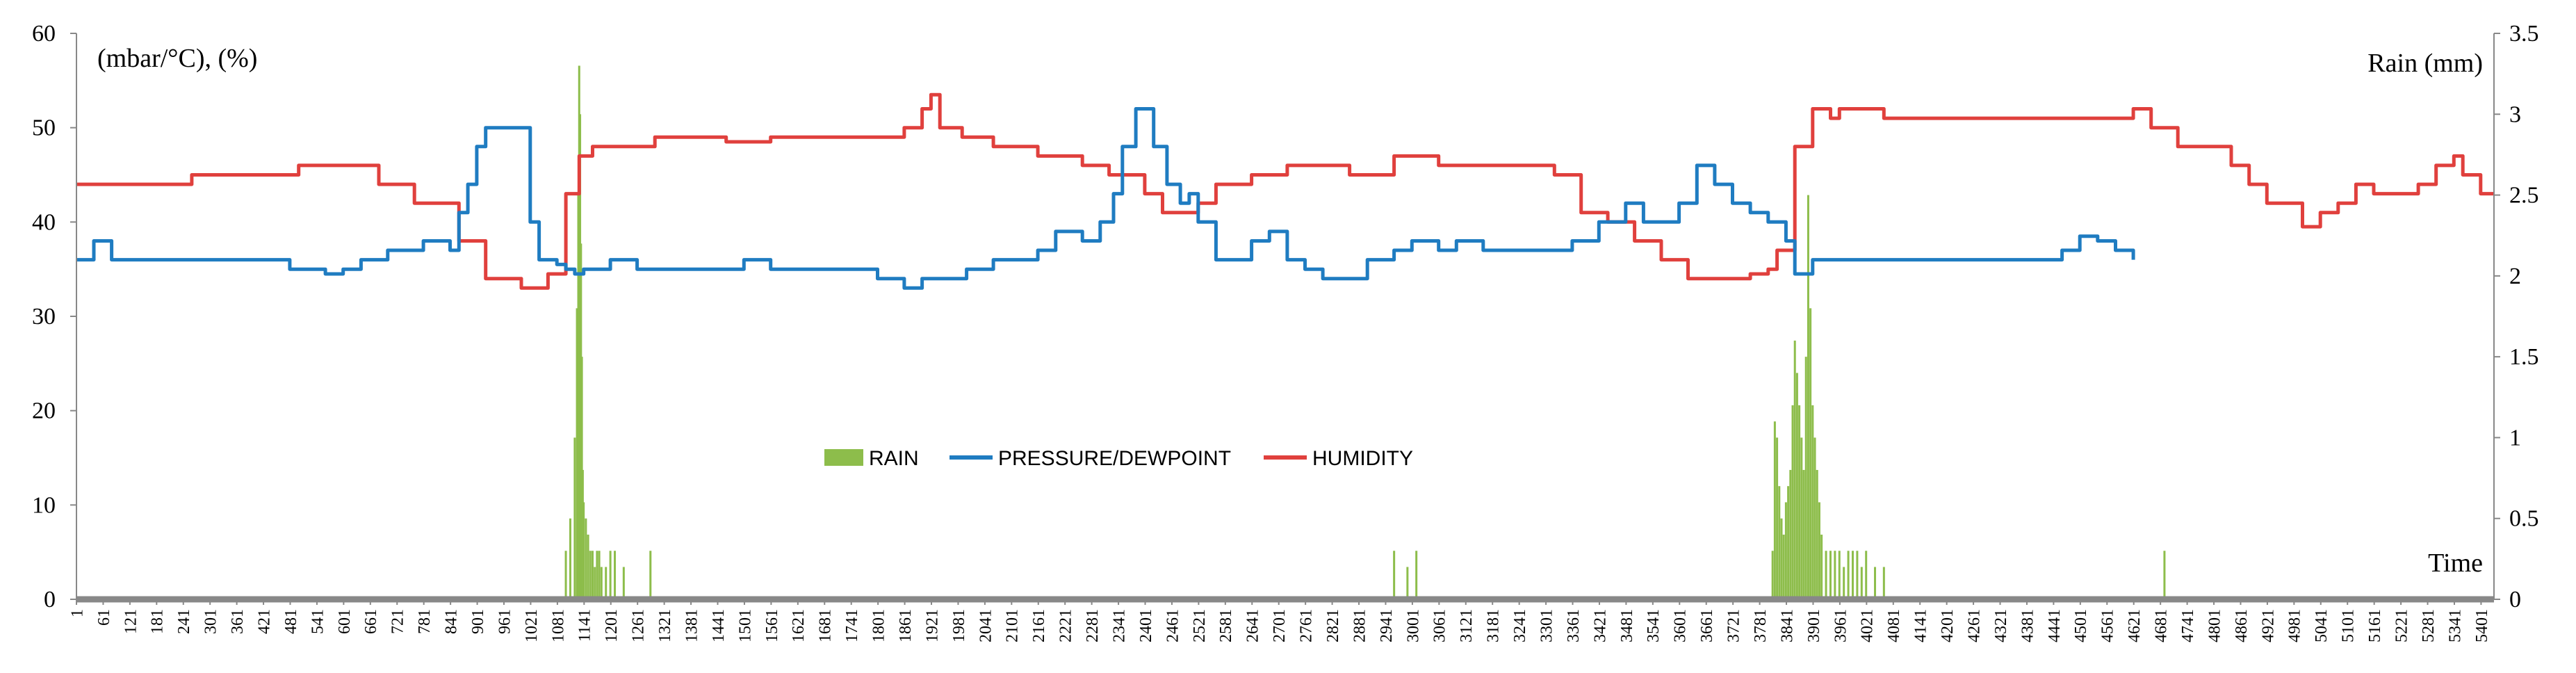 This screenshot has height=673, width=2576. I want to click on x-tick-label: 2581, so click(1226, 625).